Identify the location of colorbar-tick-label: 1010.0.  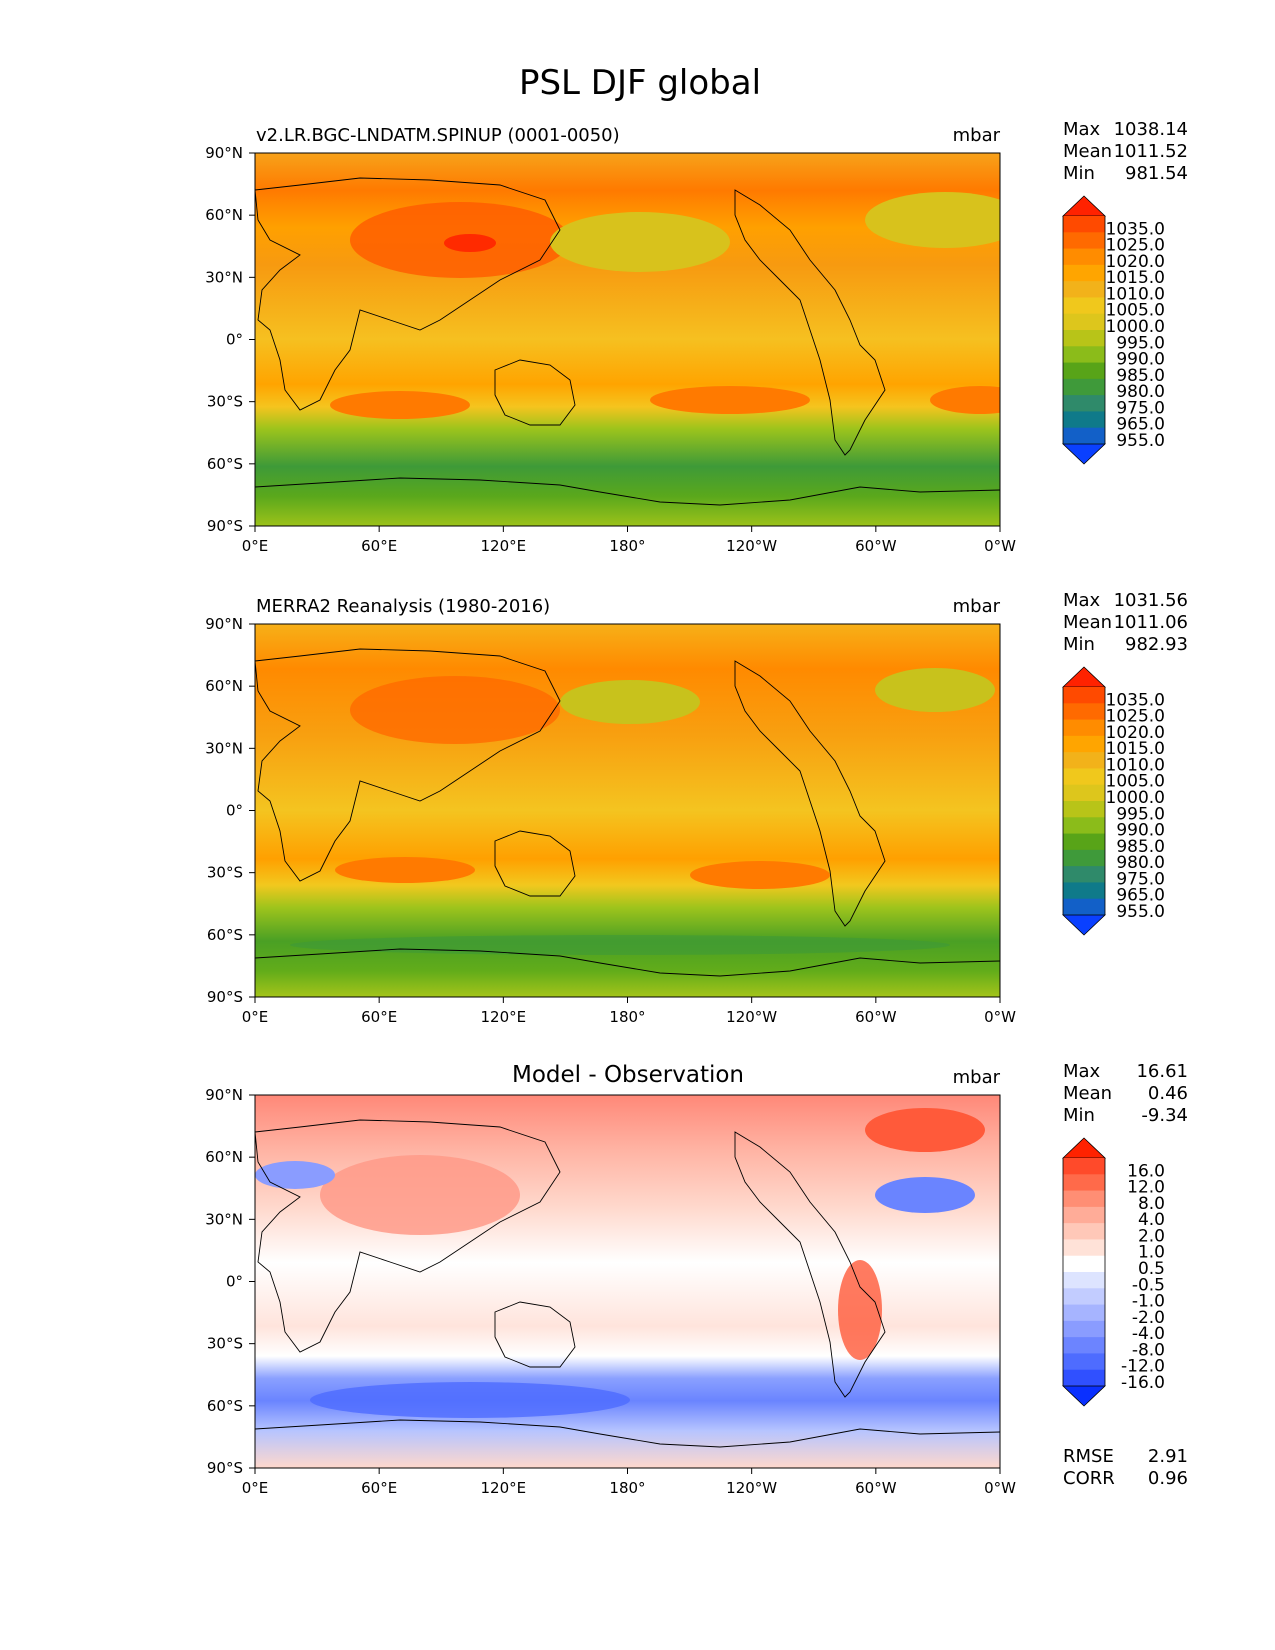
(1135, 765).